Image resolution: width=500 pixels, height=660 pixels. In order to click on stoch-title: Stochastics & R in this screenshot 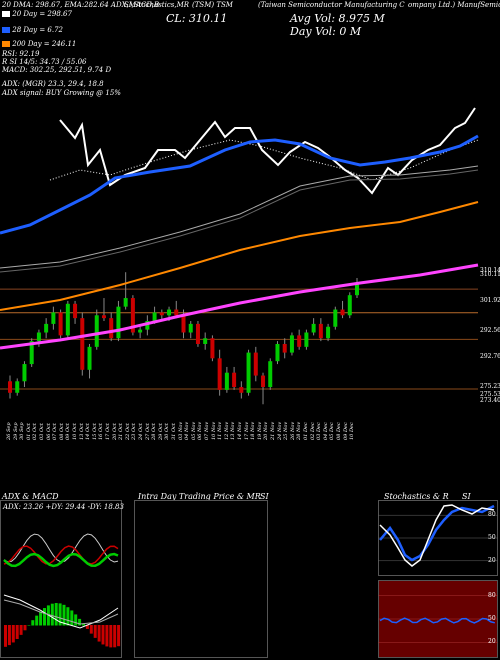, I will do `click(416, 496)`.